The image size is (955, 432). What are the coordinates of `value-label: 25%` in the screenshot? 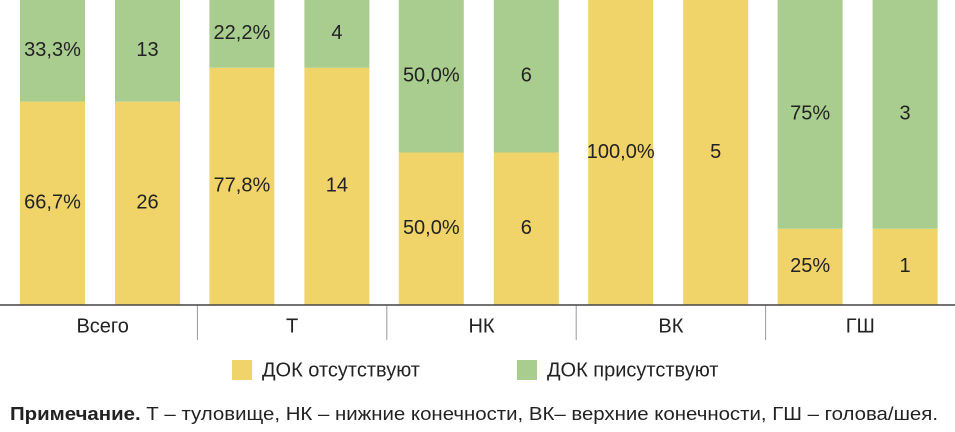 It's located at (810, 266).